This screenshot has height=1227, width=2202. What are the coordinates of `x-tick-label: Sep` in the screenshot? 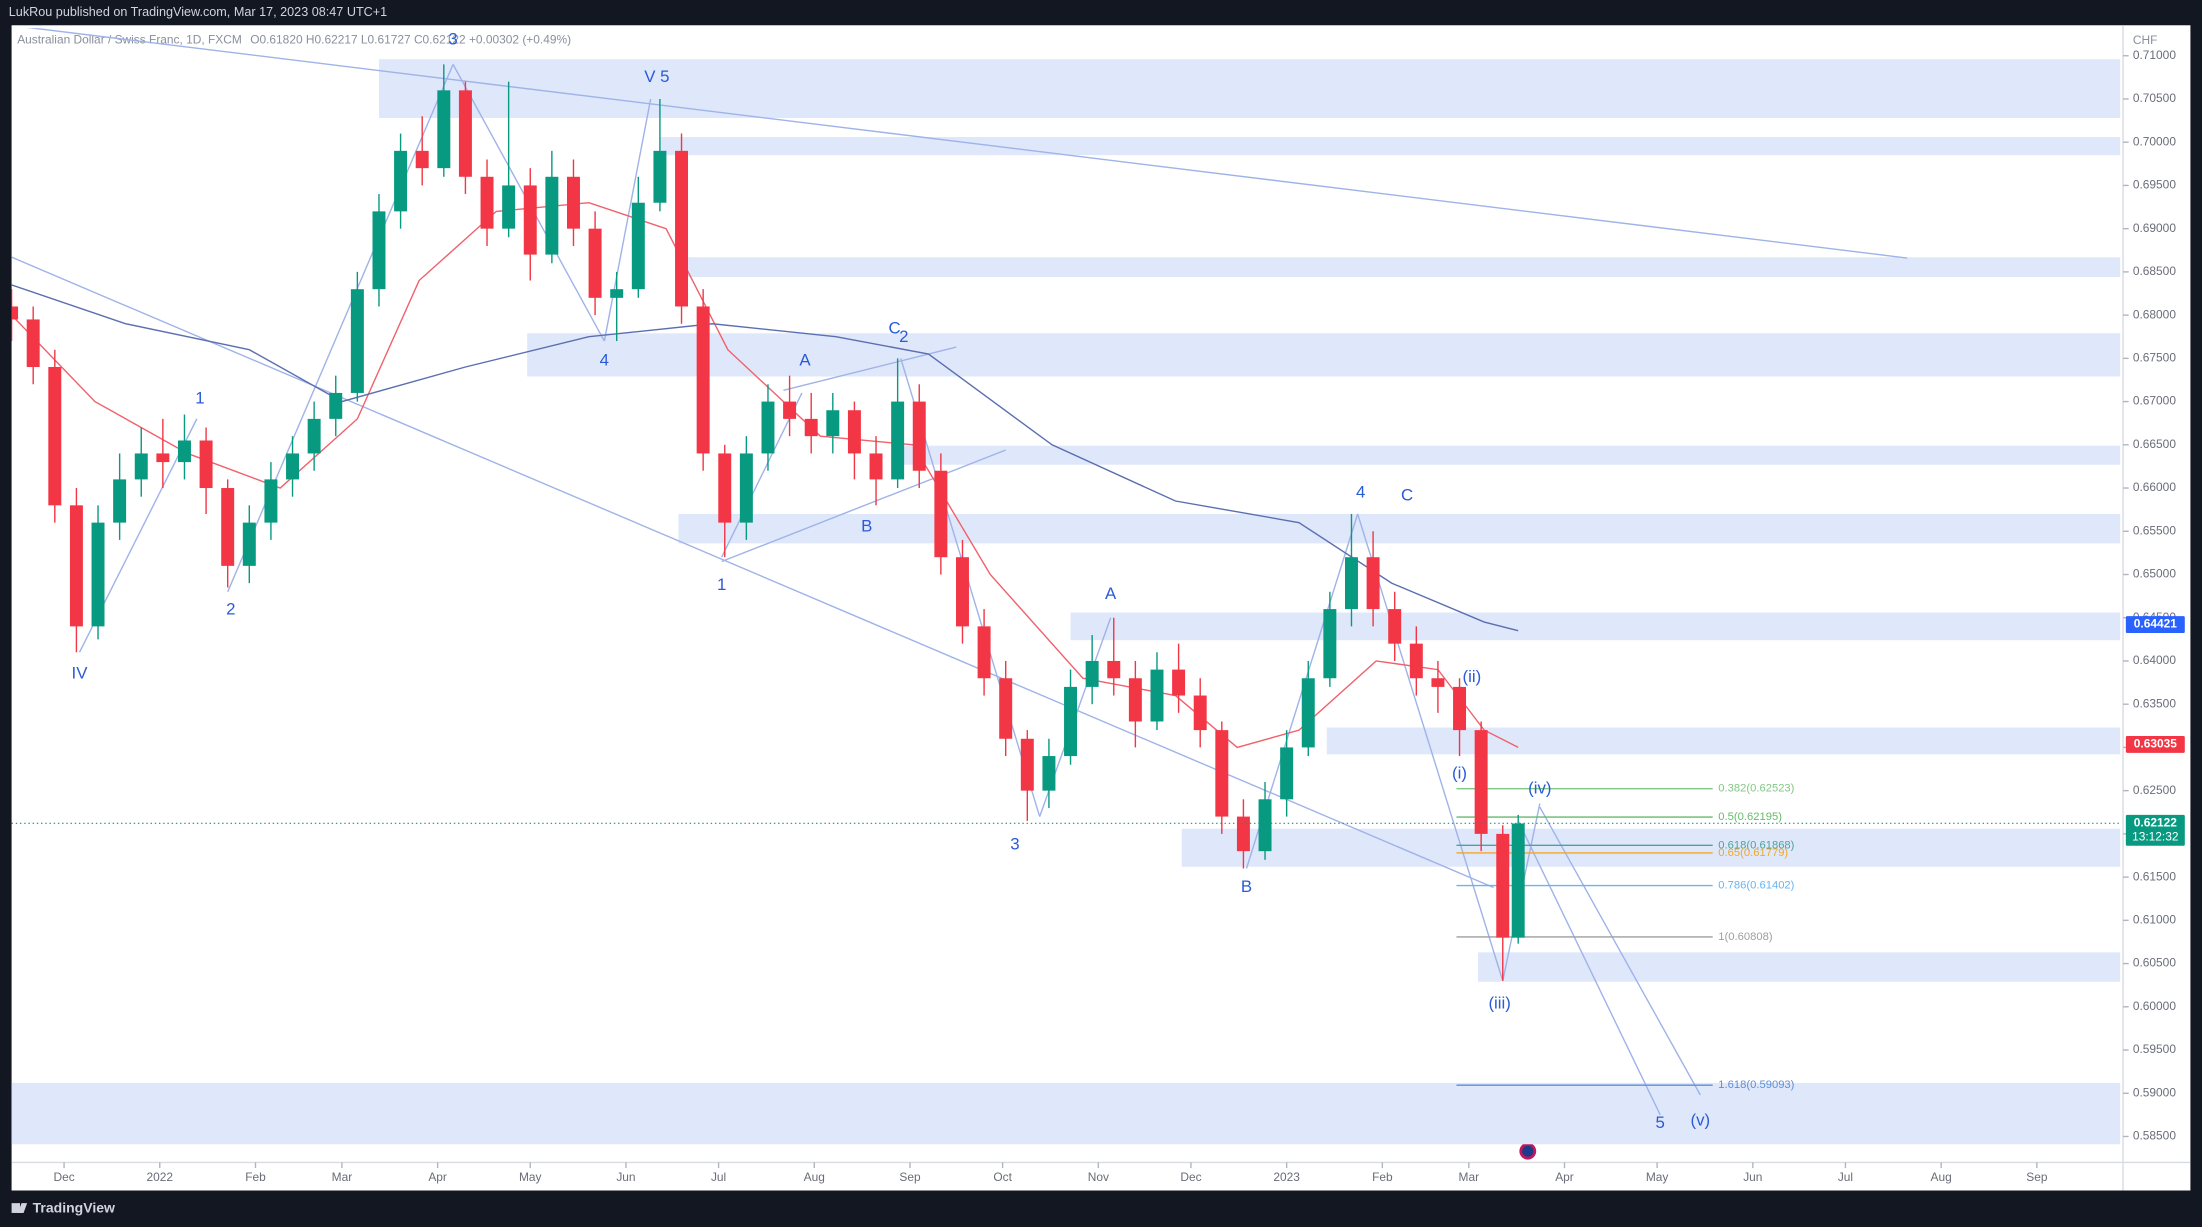 It's located at (2037, 1177).